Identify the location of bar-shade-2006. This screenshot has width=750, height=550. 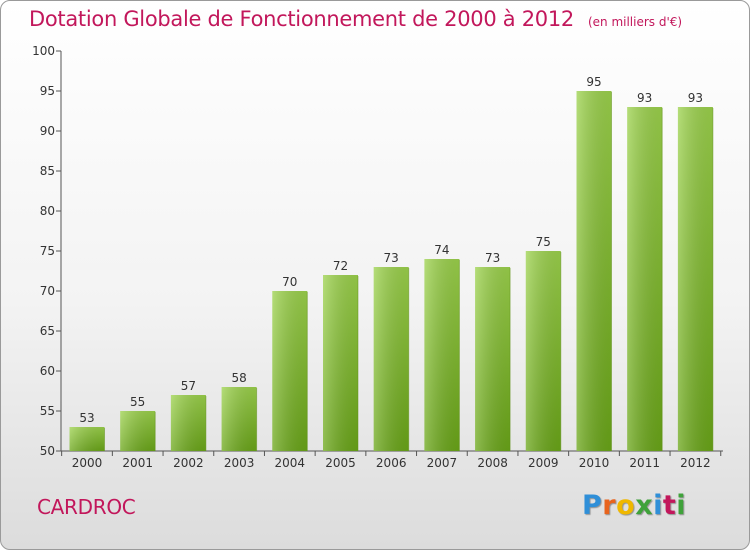
(391, 359).